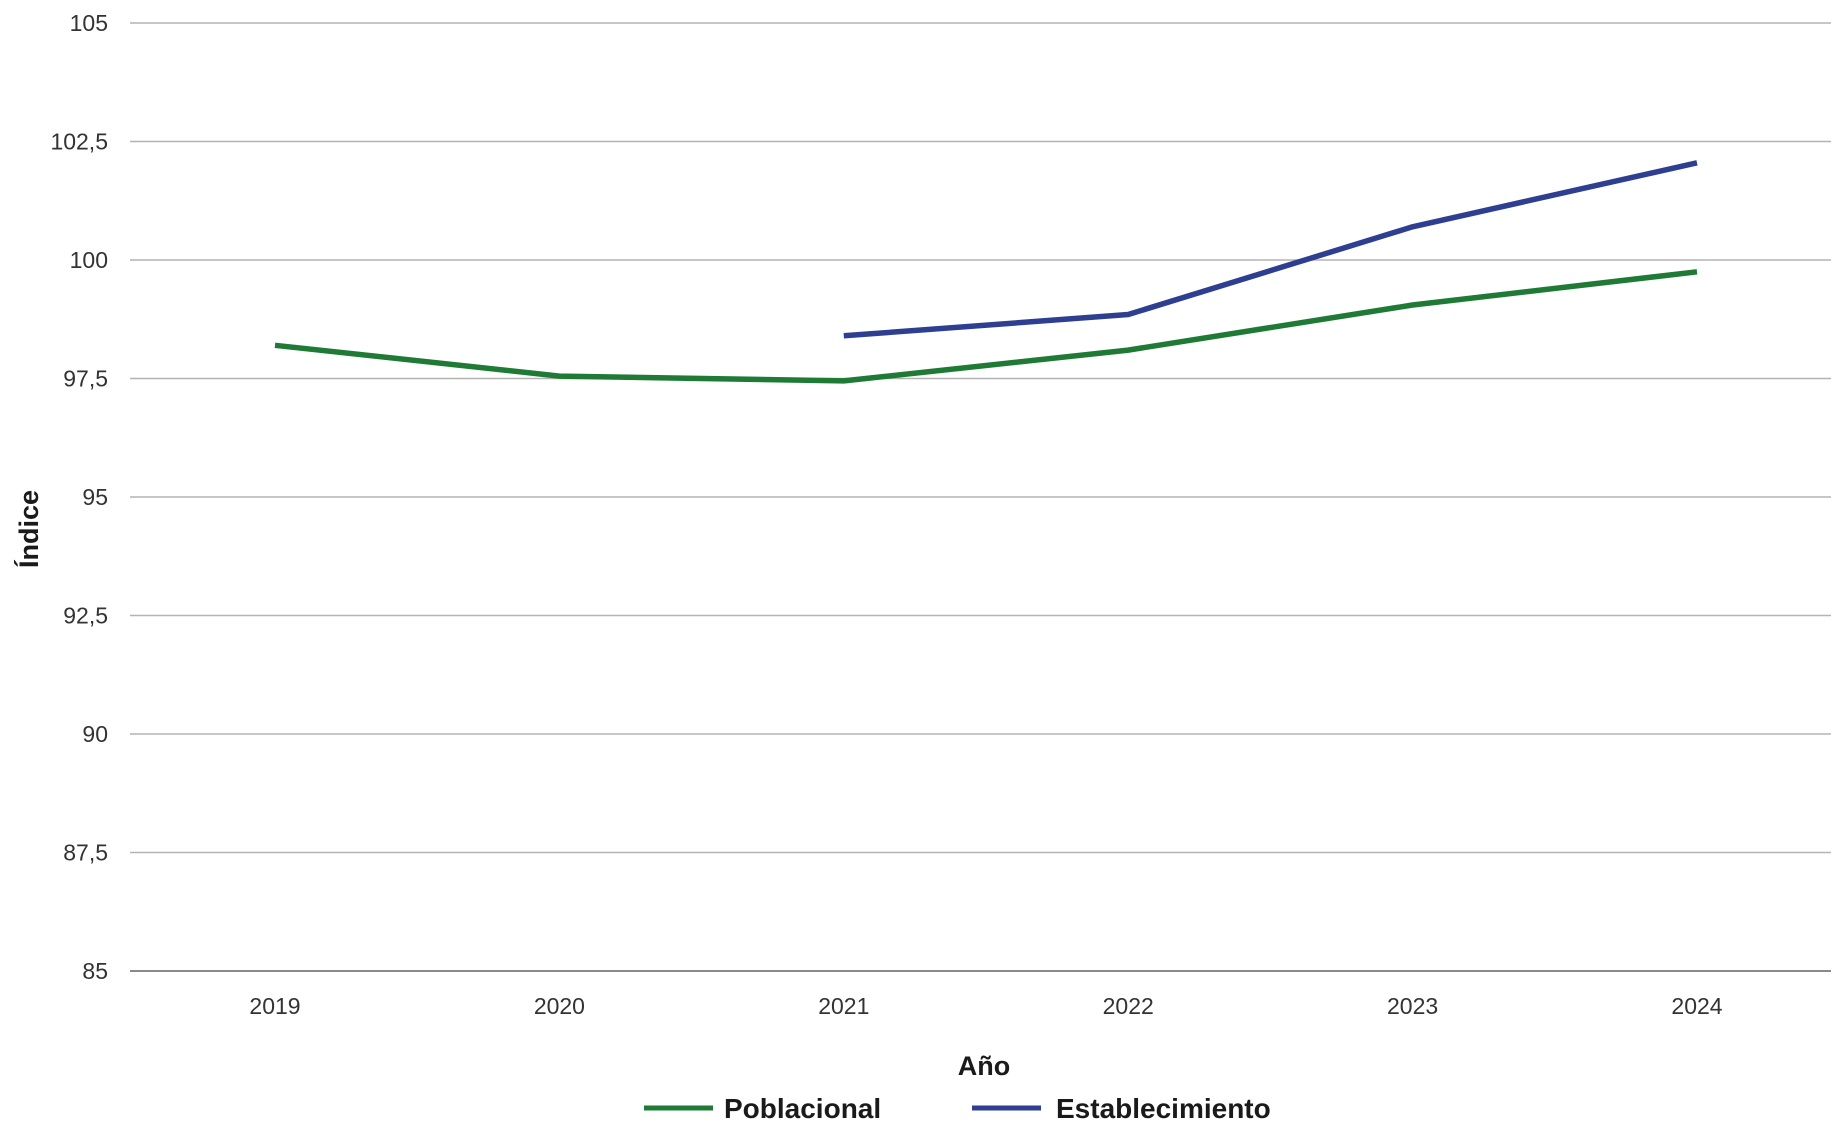 This screenshot has height=1126, width=1831. Describe the element at coordinates (1270, 249) in the screenshot. I see `series-line-establecimiento` at that location.